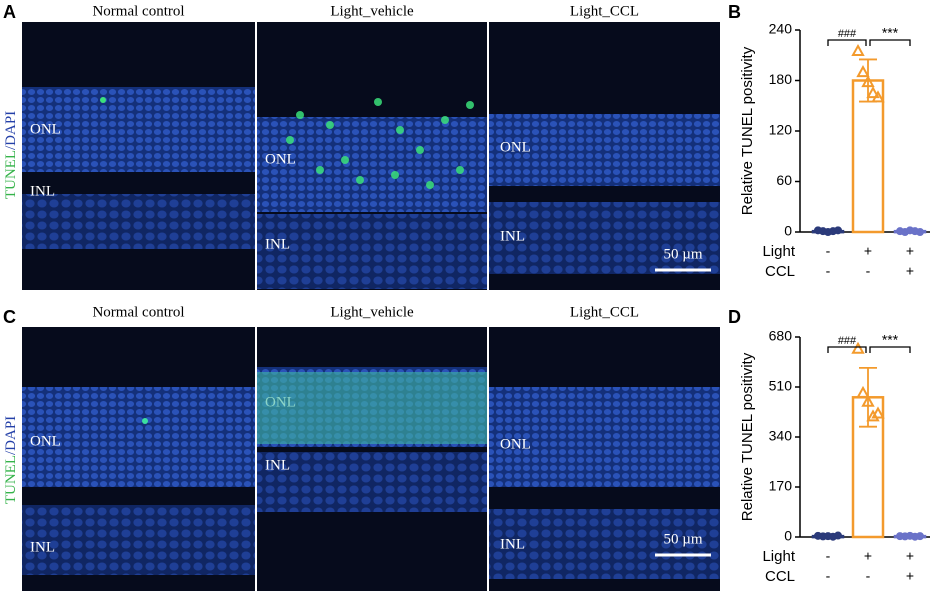 This screenshot has width=941, height=591. I want to click on bar, so click(868, 156).